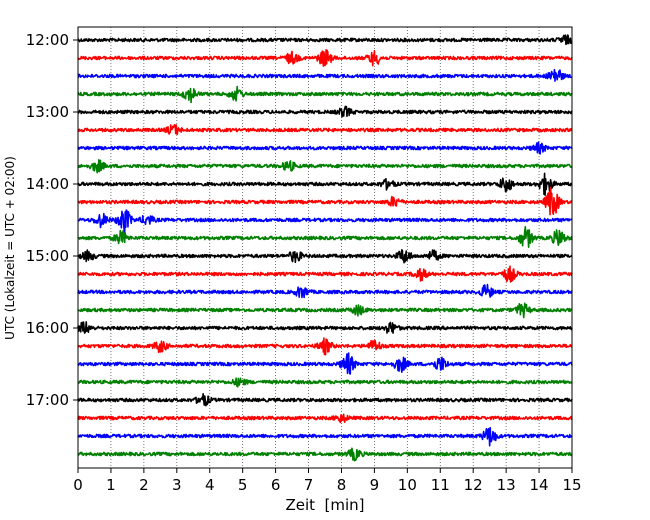  Describe the element at coordinates (440, 485) in the screenshot. I see `x-tick-label: 11` at that location.